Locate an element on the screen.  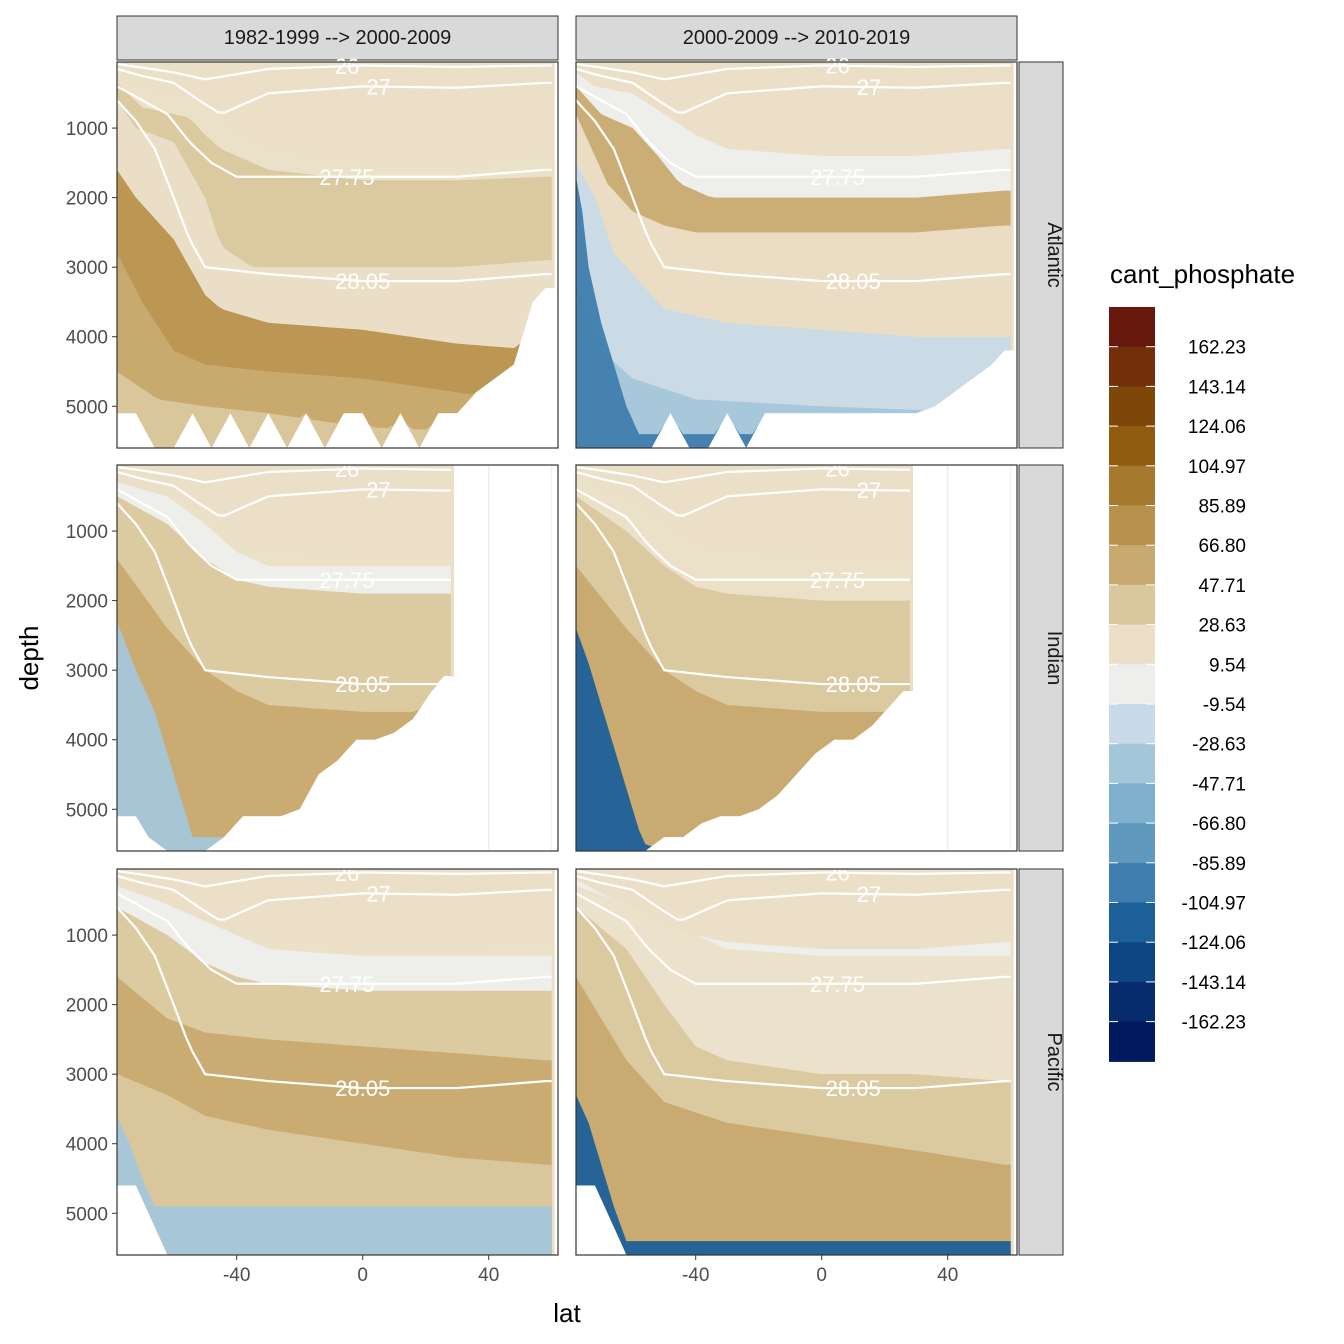
row-strip-label: Pacific is located at coordinates (1054, 1062).